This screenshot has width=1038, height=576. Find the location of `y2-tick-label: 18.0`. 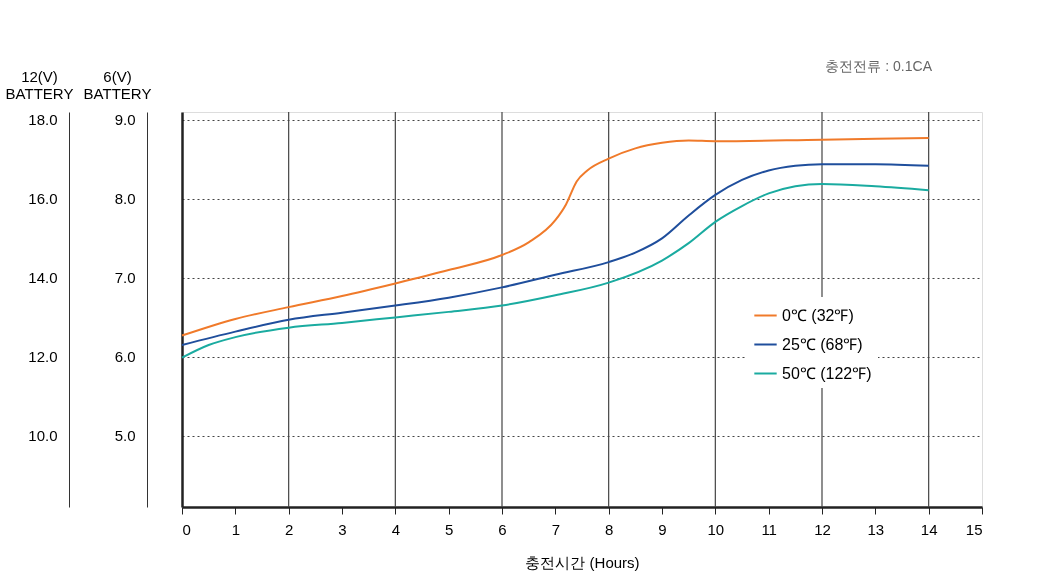

y2-tick-label: 18.0 is located at coordinates (43, 120).